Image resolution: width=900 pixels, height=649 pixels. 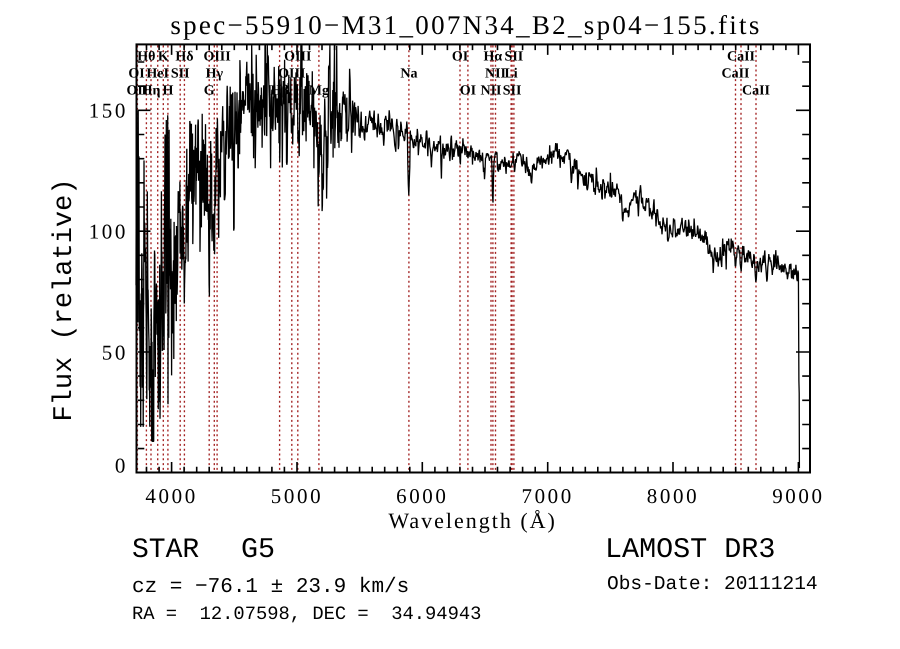 What do you see at coordinates (258, 549) in the screenshot?
I see `svg-text: G5` at bounding box center [258, 549].